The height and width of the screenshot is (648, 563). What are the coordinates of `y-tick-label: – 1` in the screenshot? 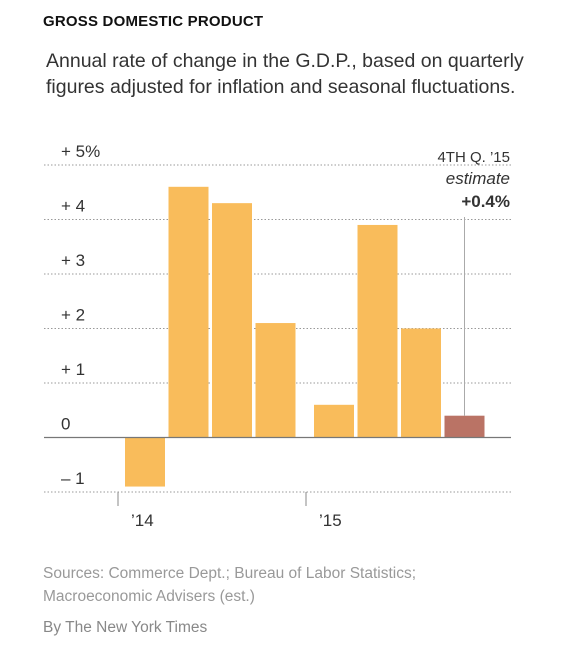 It's located at (73, 478).